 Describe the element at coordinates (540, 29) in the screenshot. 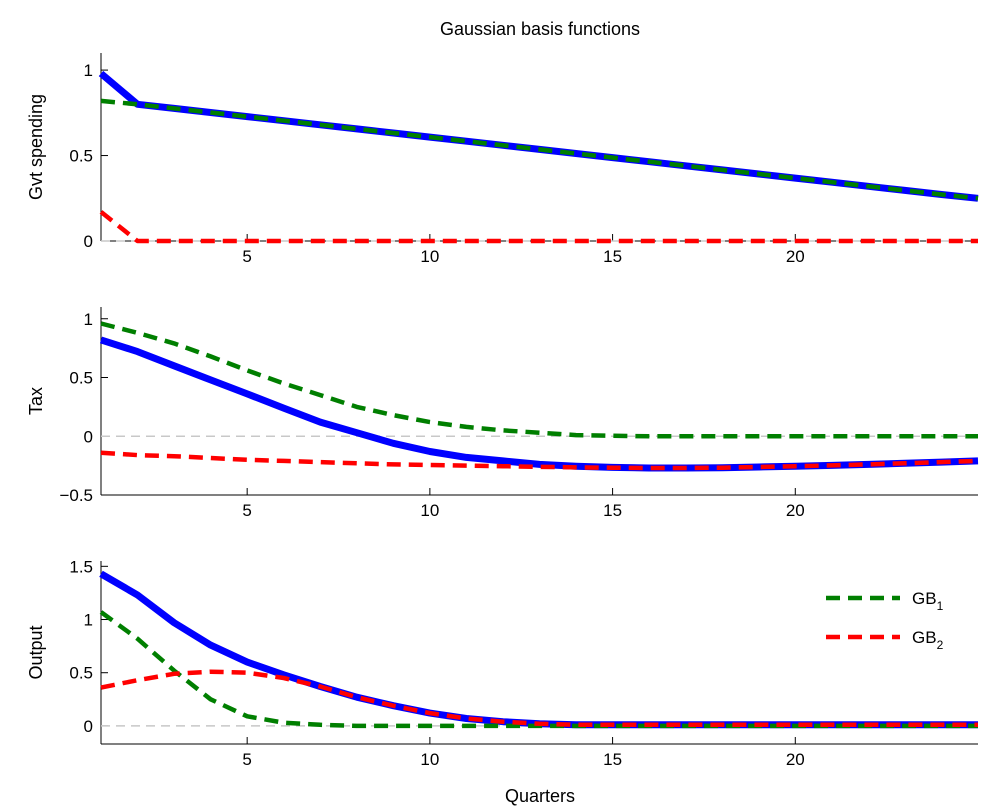

I see `figure-title: Gaussian basis functions` at that location.